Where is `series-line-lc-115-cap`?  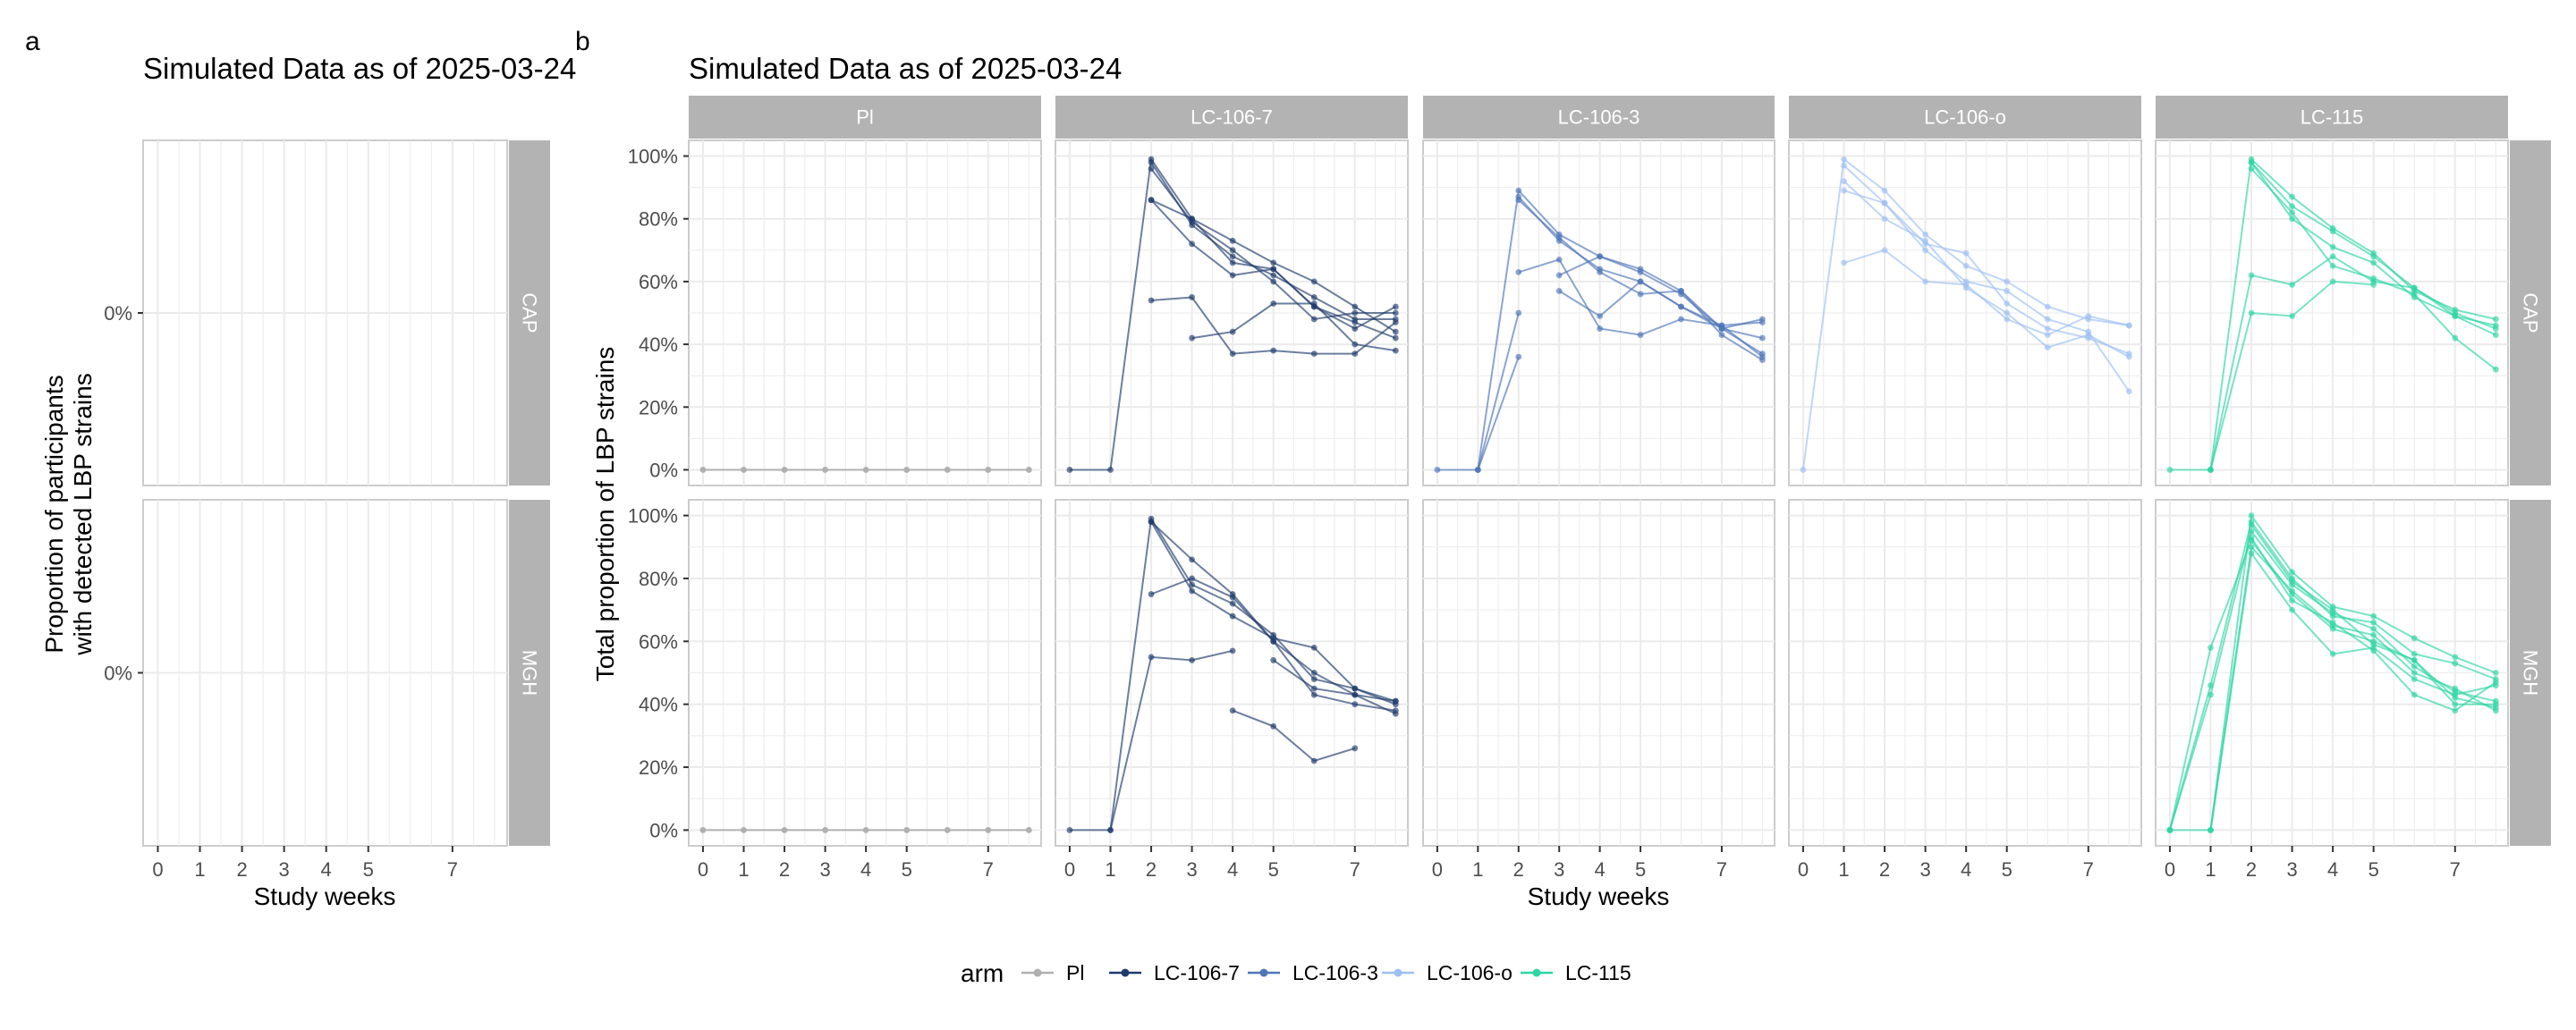 series-line-lc-115-cap is located at coordinates (2352, 362).